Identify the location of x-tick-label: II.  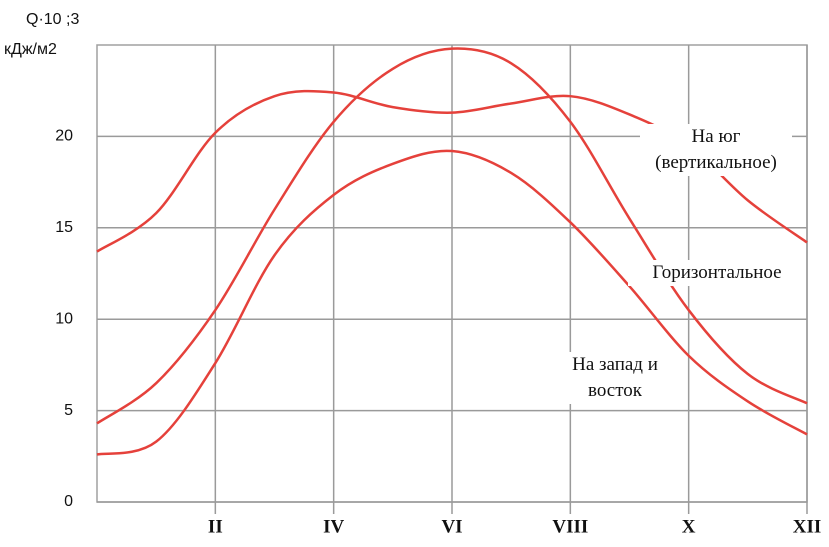
(215, 526).